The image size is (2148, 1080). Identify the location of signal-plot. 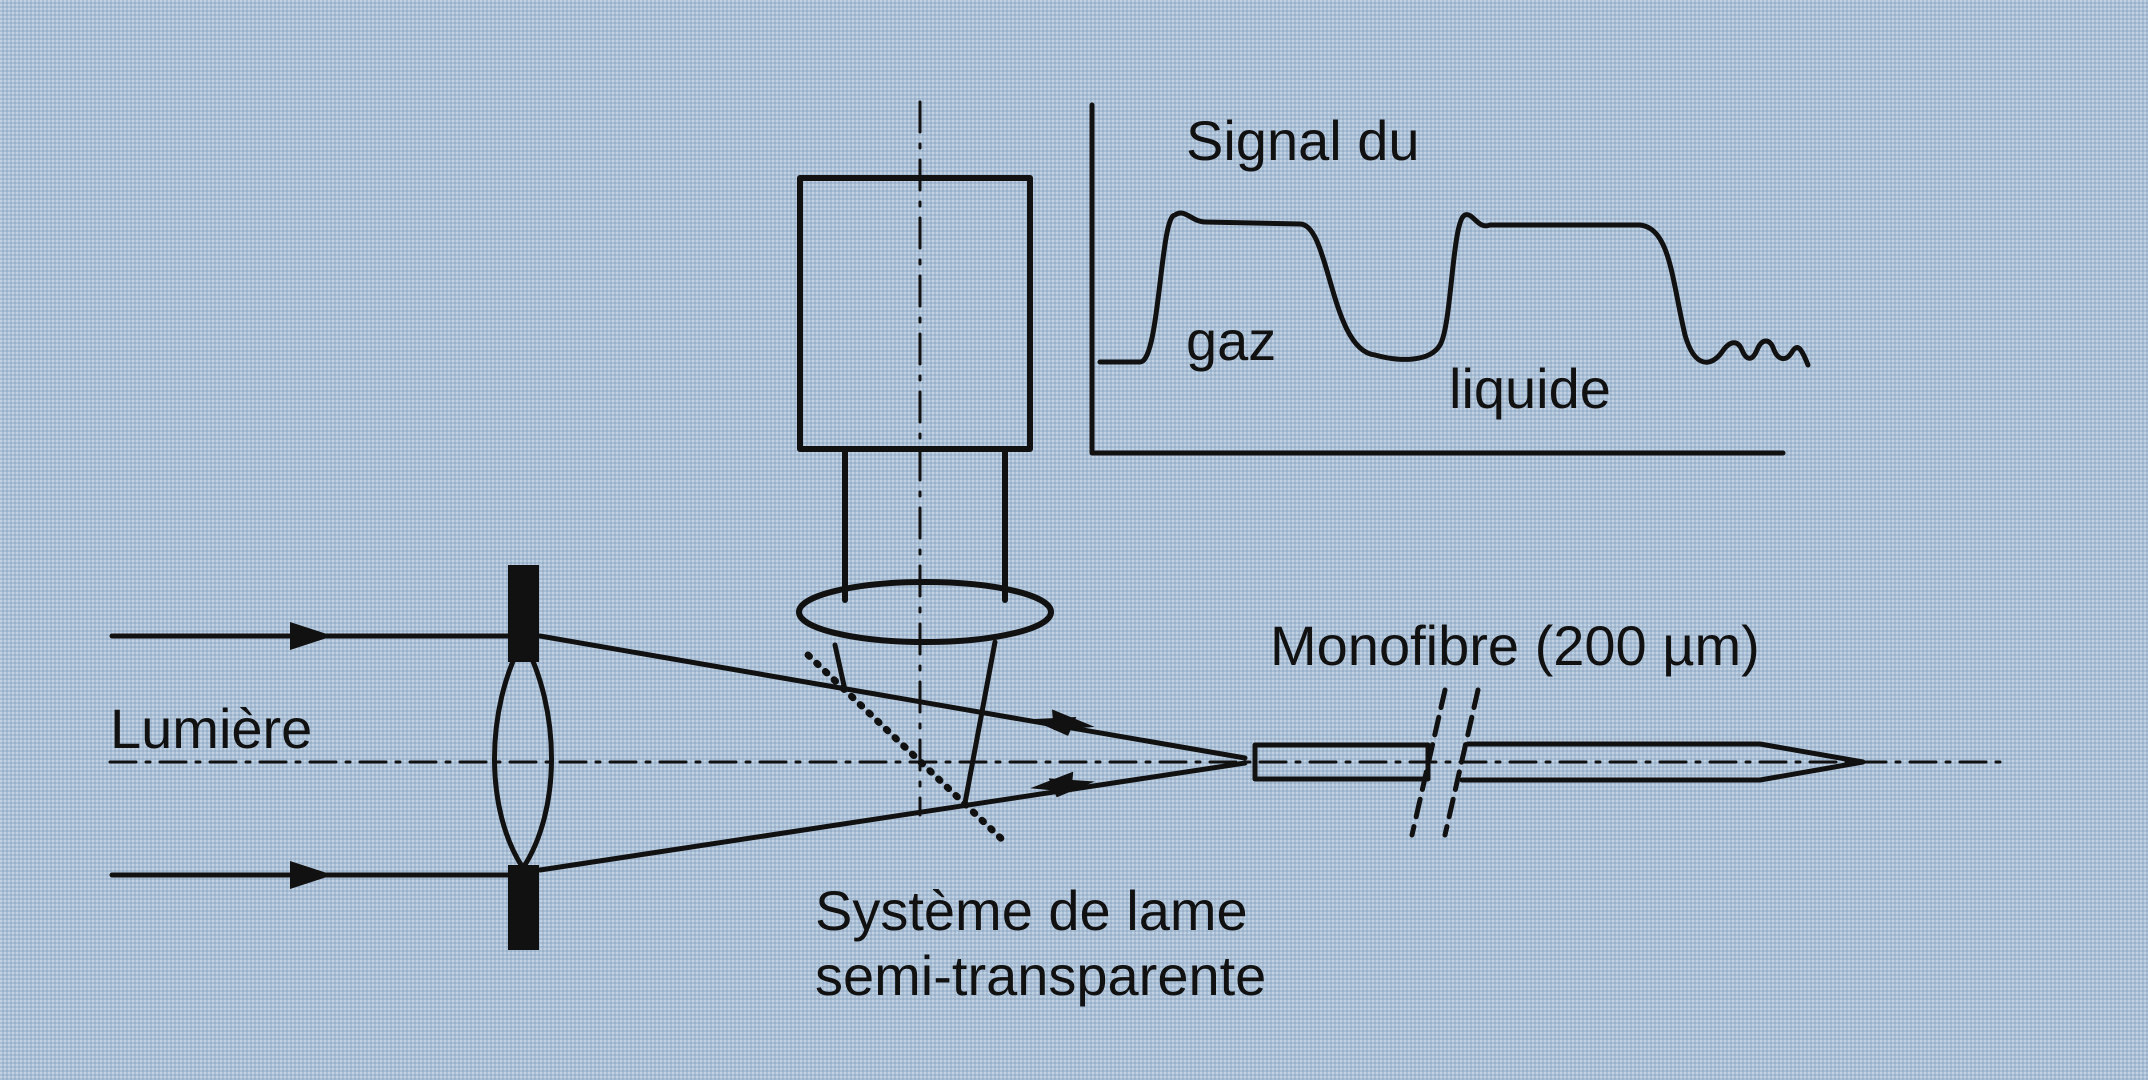
(1450, 279).